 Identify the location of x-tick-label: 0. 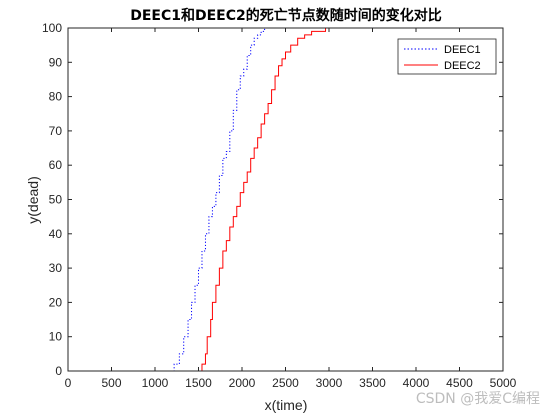
(68, 383).